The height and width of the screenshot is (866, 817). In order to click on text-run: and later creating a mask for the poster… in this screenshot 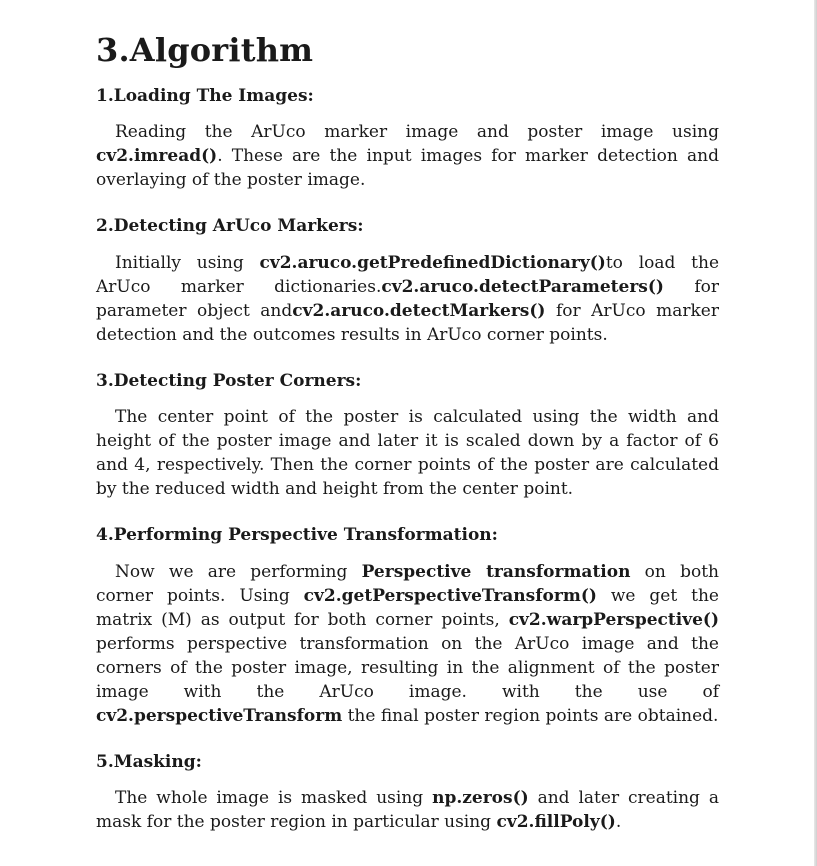, I will do `click(407, 809)`.